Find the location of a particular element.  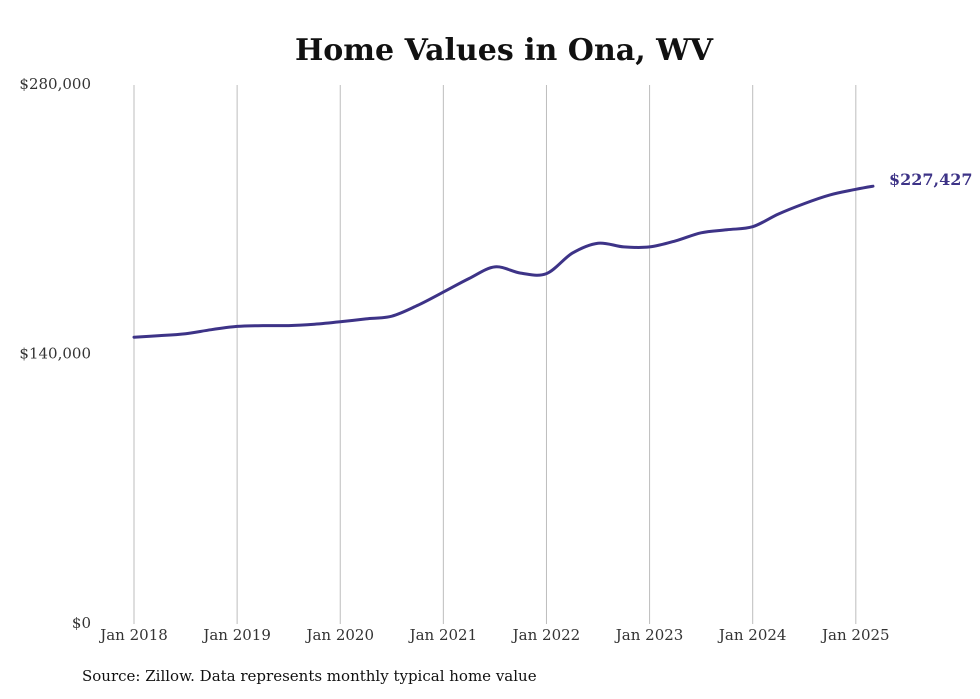

x-tick-label: Jan 2021 is located at coordinates (443, 635).